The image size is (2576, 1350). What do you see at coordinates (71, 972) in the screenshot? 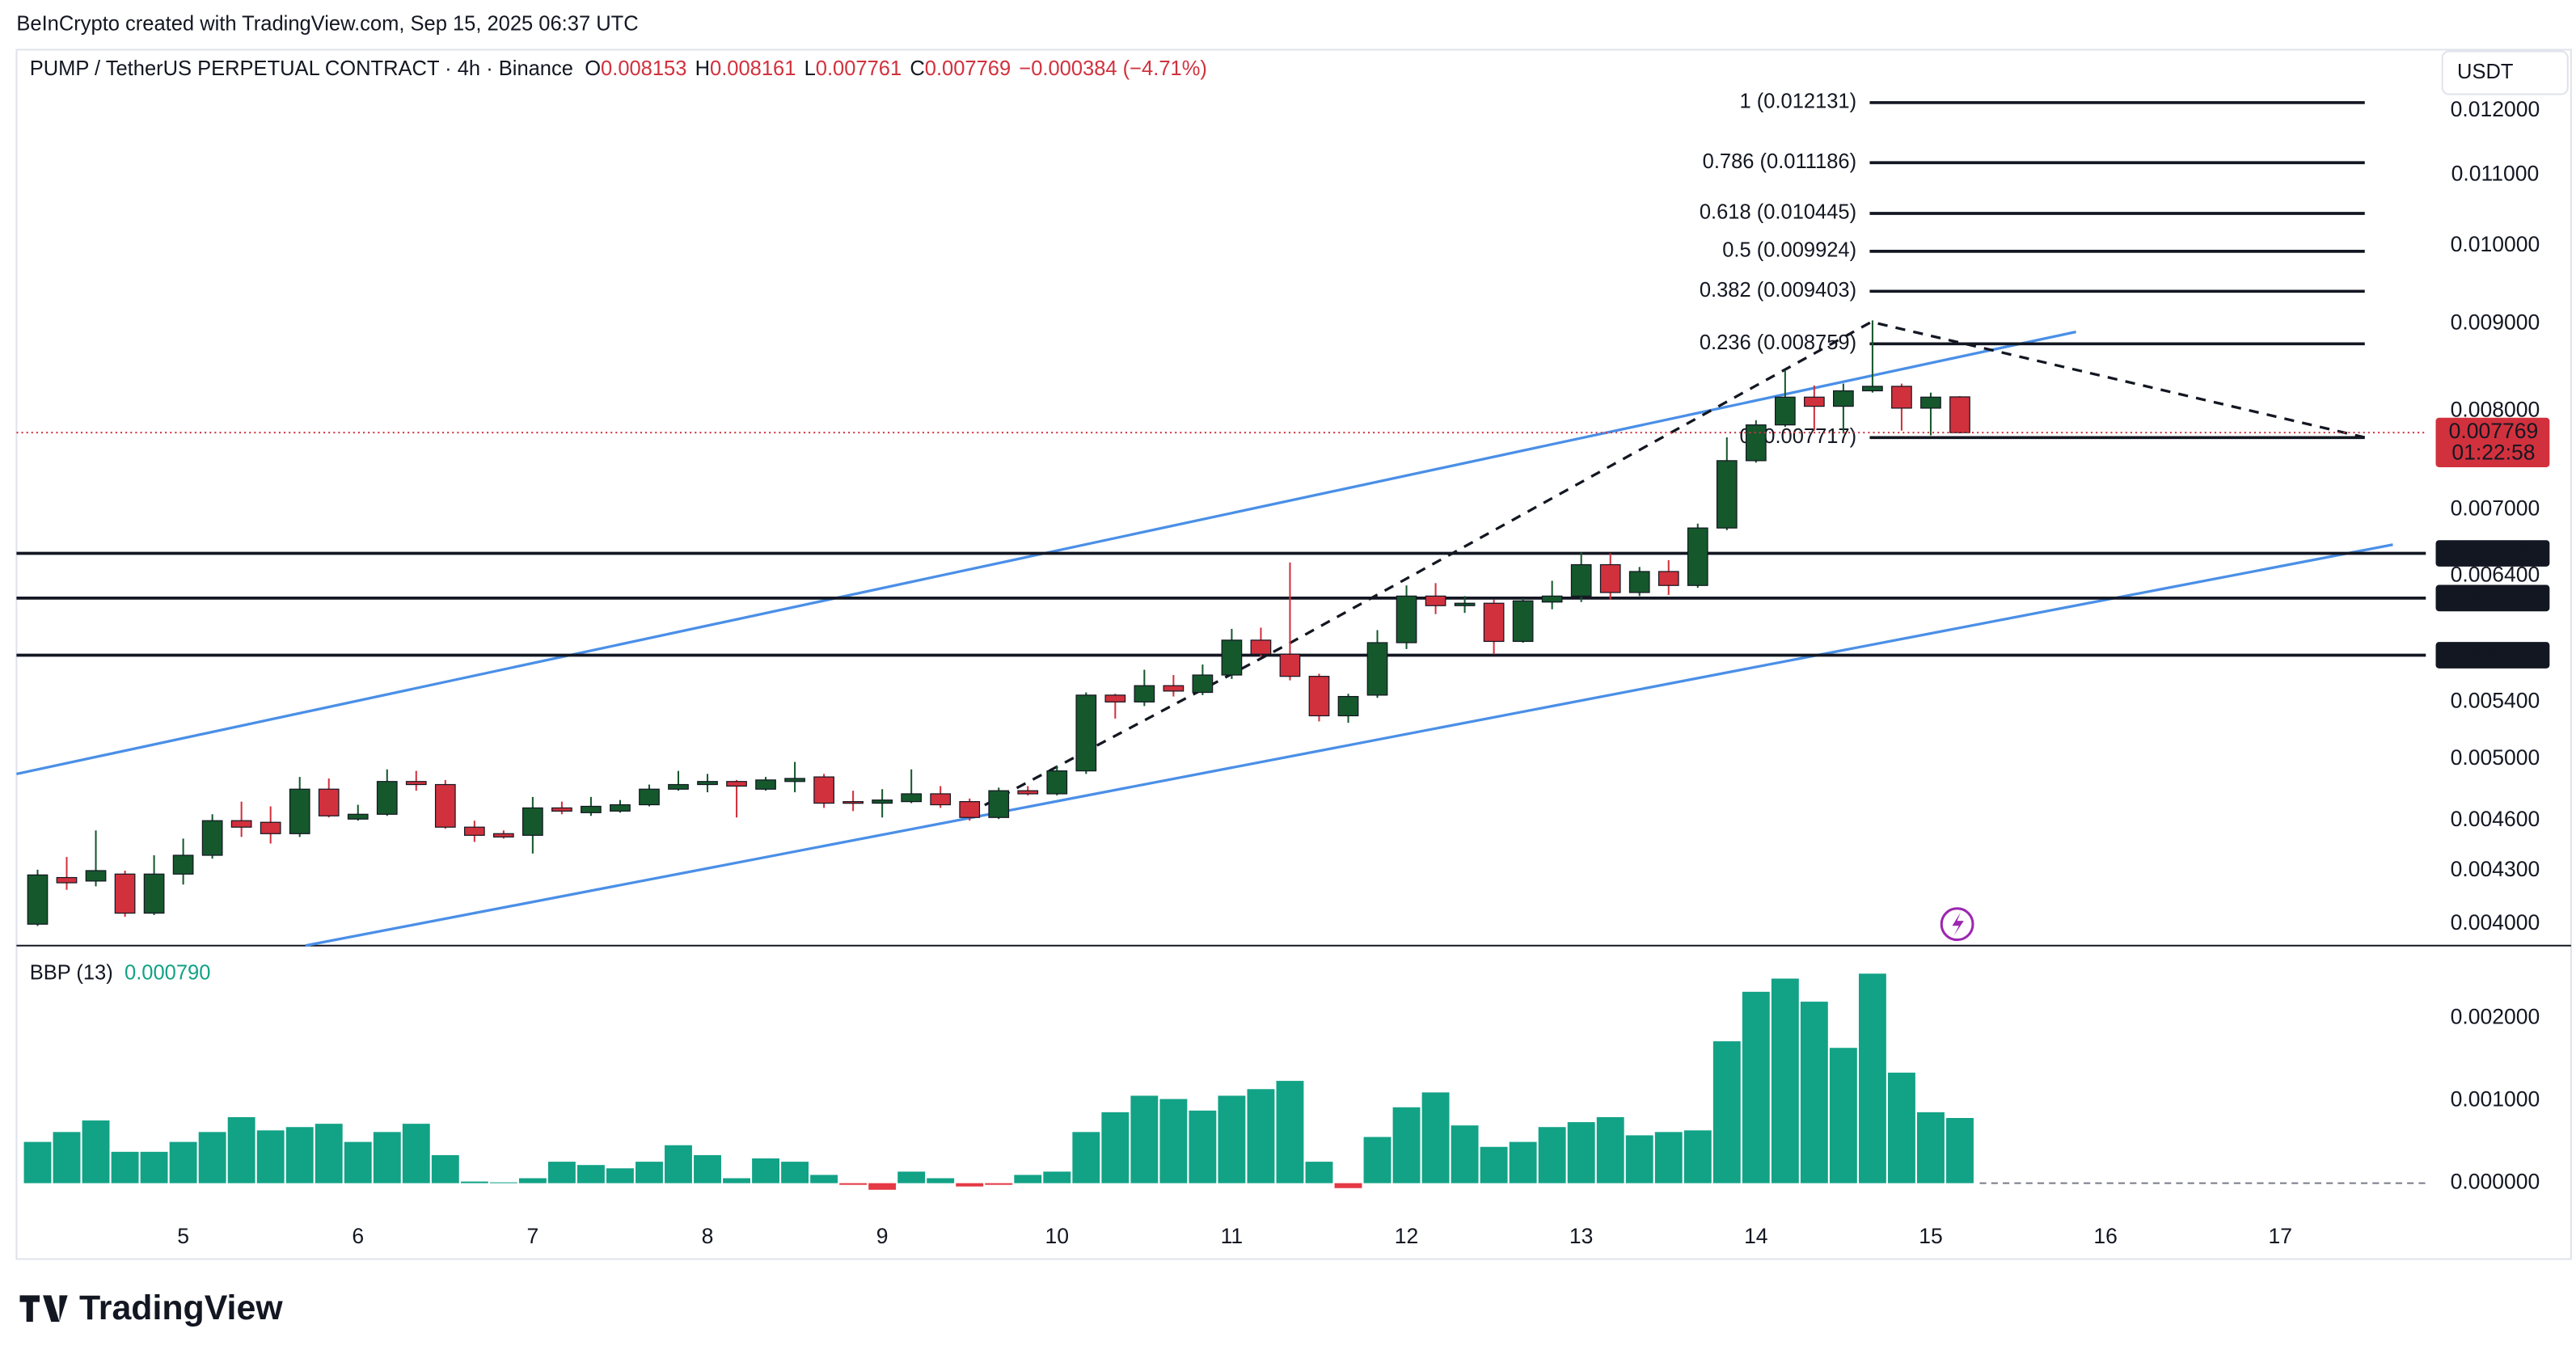
I see `indicator-name: BBP (13)` at bounding box center [71, 972].